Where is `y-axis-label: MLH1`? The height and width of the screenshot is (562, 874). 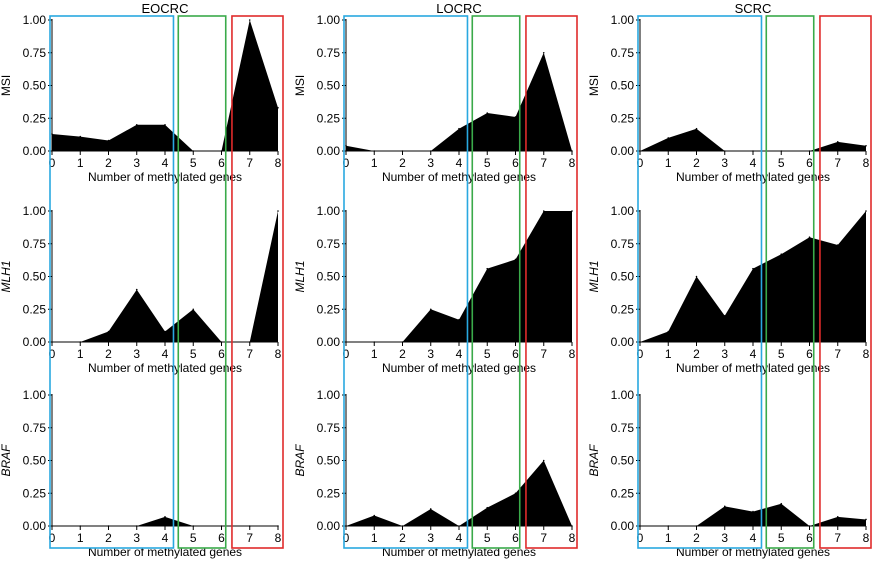 y-axis-label: MLH1 is located at coordinates (6, 276).